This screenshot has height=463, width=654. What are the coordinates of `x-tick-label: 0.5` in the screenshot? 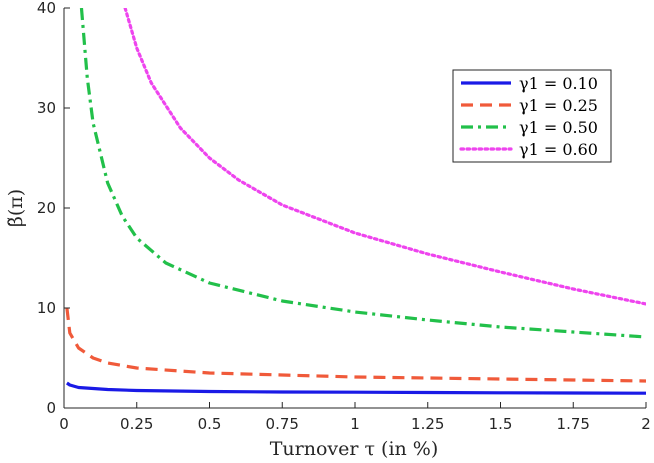 It's located at (210, 424).